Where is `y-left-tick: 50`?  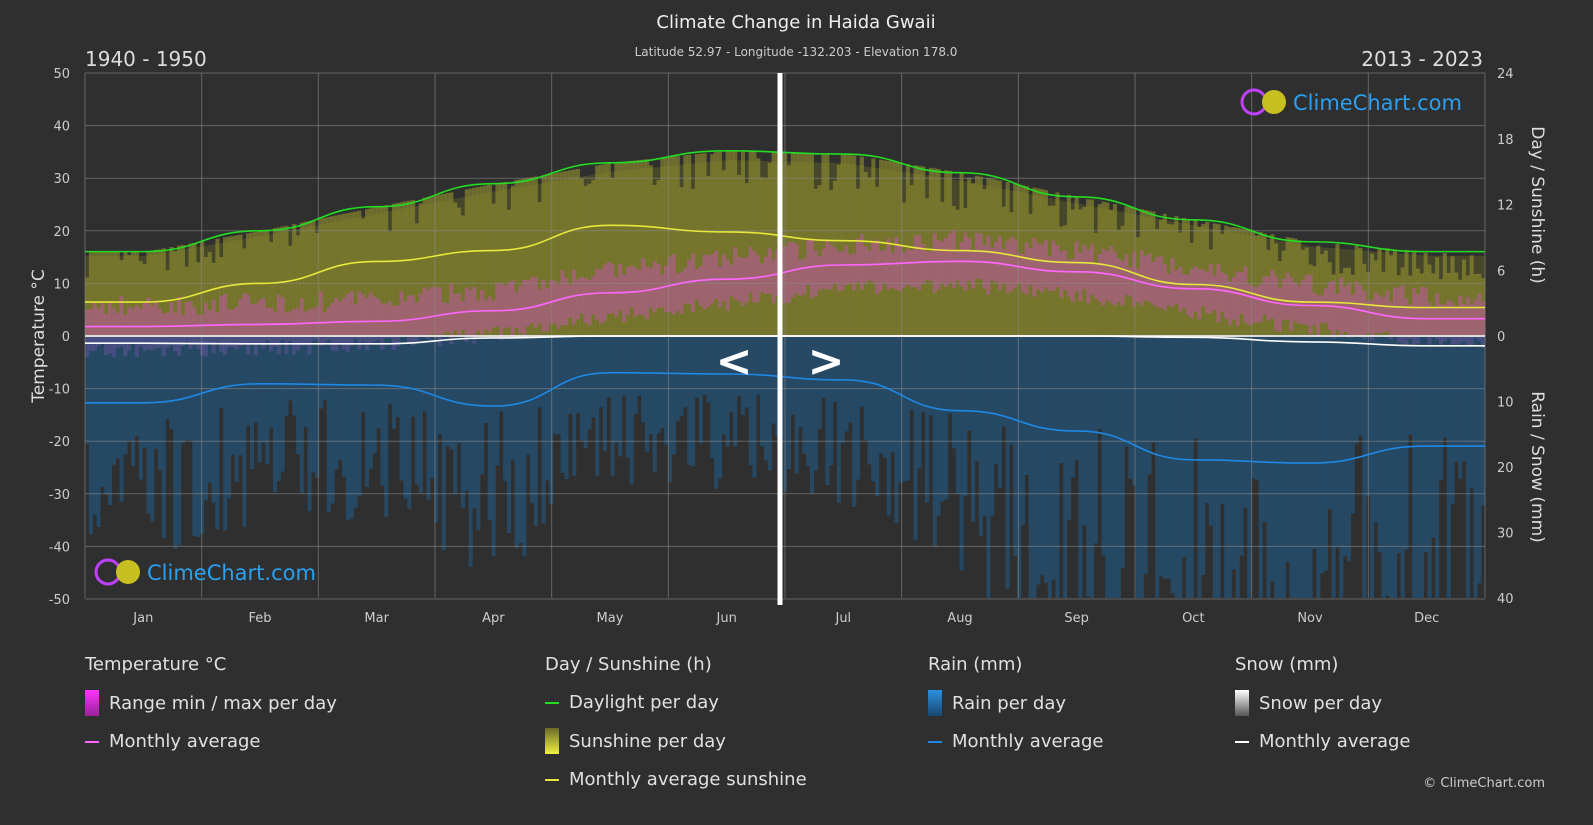 y-left-tick: 50 is located at coordinates (61, 74).